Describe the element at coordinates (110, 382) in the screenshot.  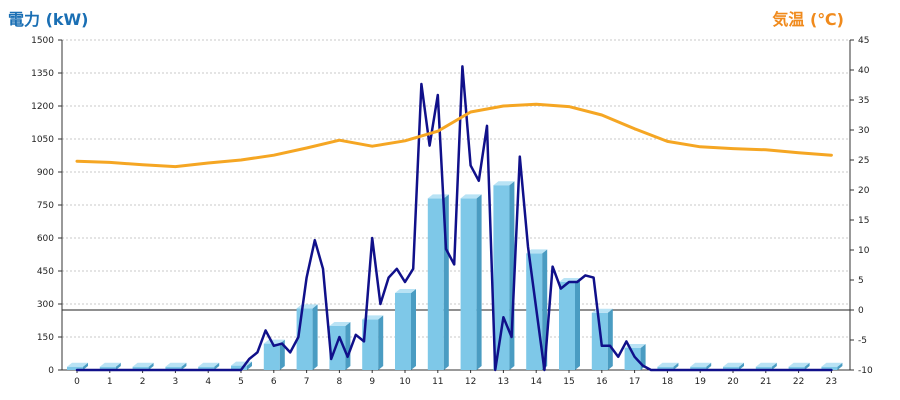
I see `x-tick-label: 1` at that location.